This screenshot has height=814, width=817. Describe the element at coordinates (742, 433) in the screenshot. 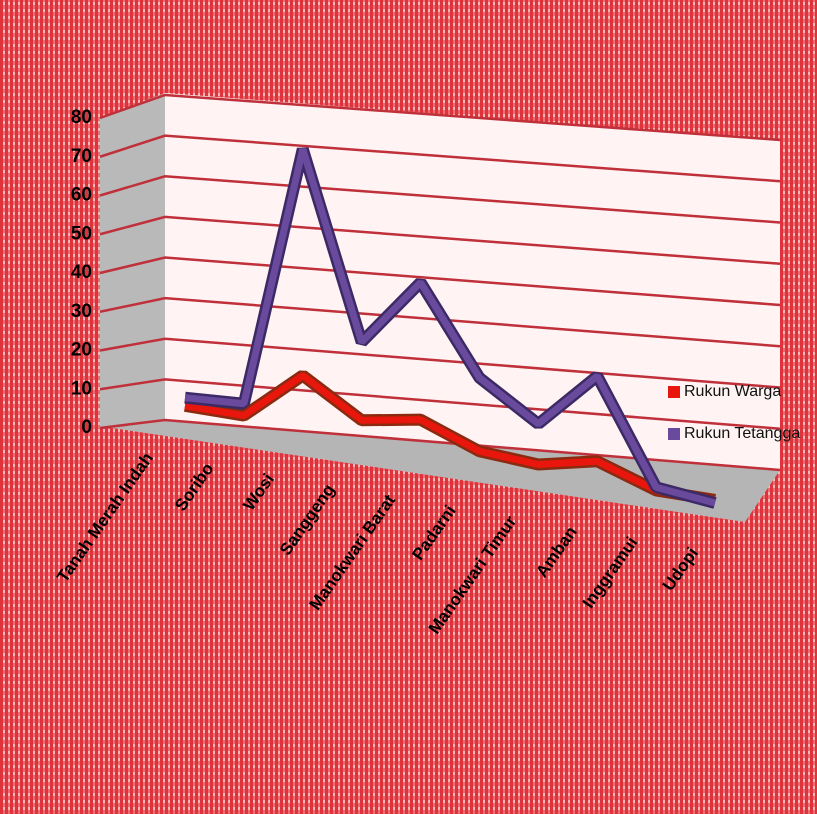

I see `legend-label: Rukun Tetangga` at that location.